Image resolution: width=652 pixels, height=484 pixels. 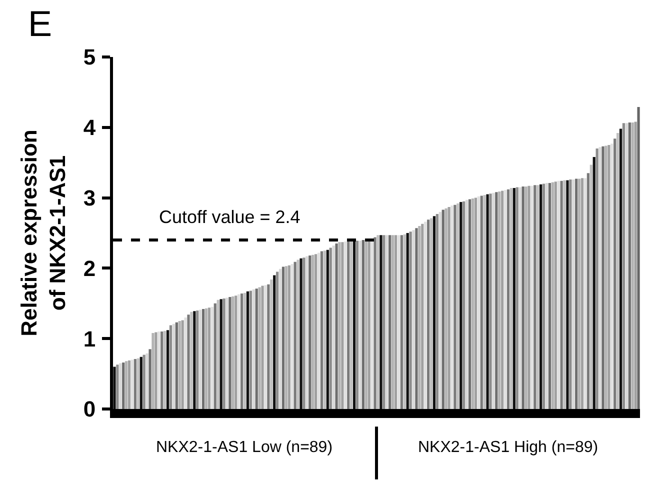 What do you see at coordinates (43, 233) in the screenshot?
I see `y-axis-title: Relative expression of NKX2-1-AS1` at bounding box center [43, 233].